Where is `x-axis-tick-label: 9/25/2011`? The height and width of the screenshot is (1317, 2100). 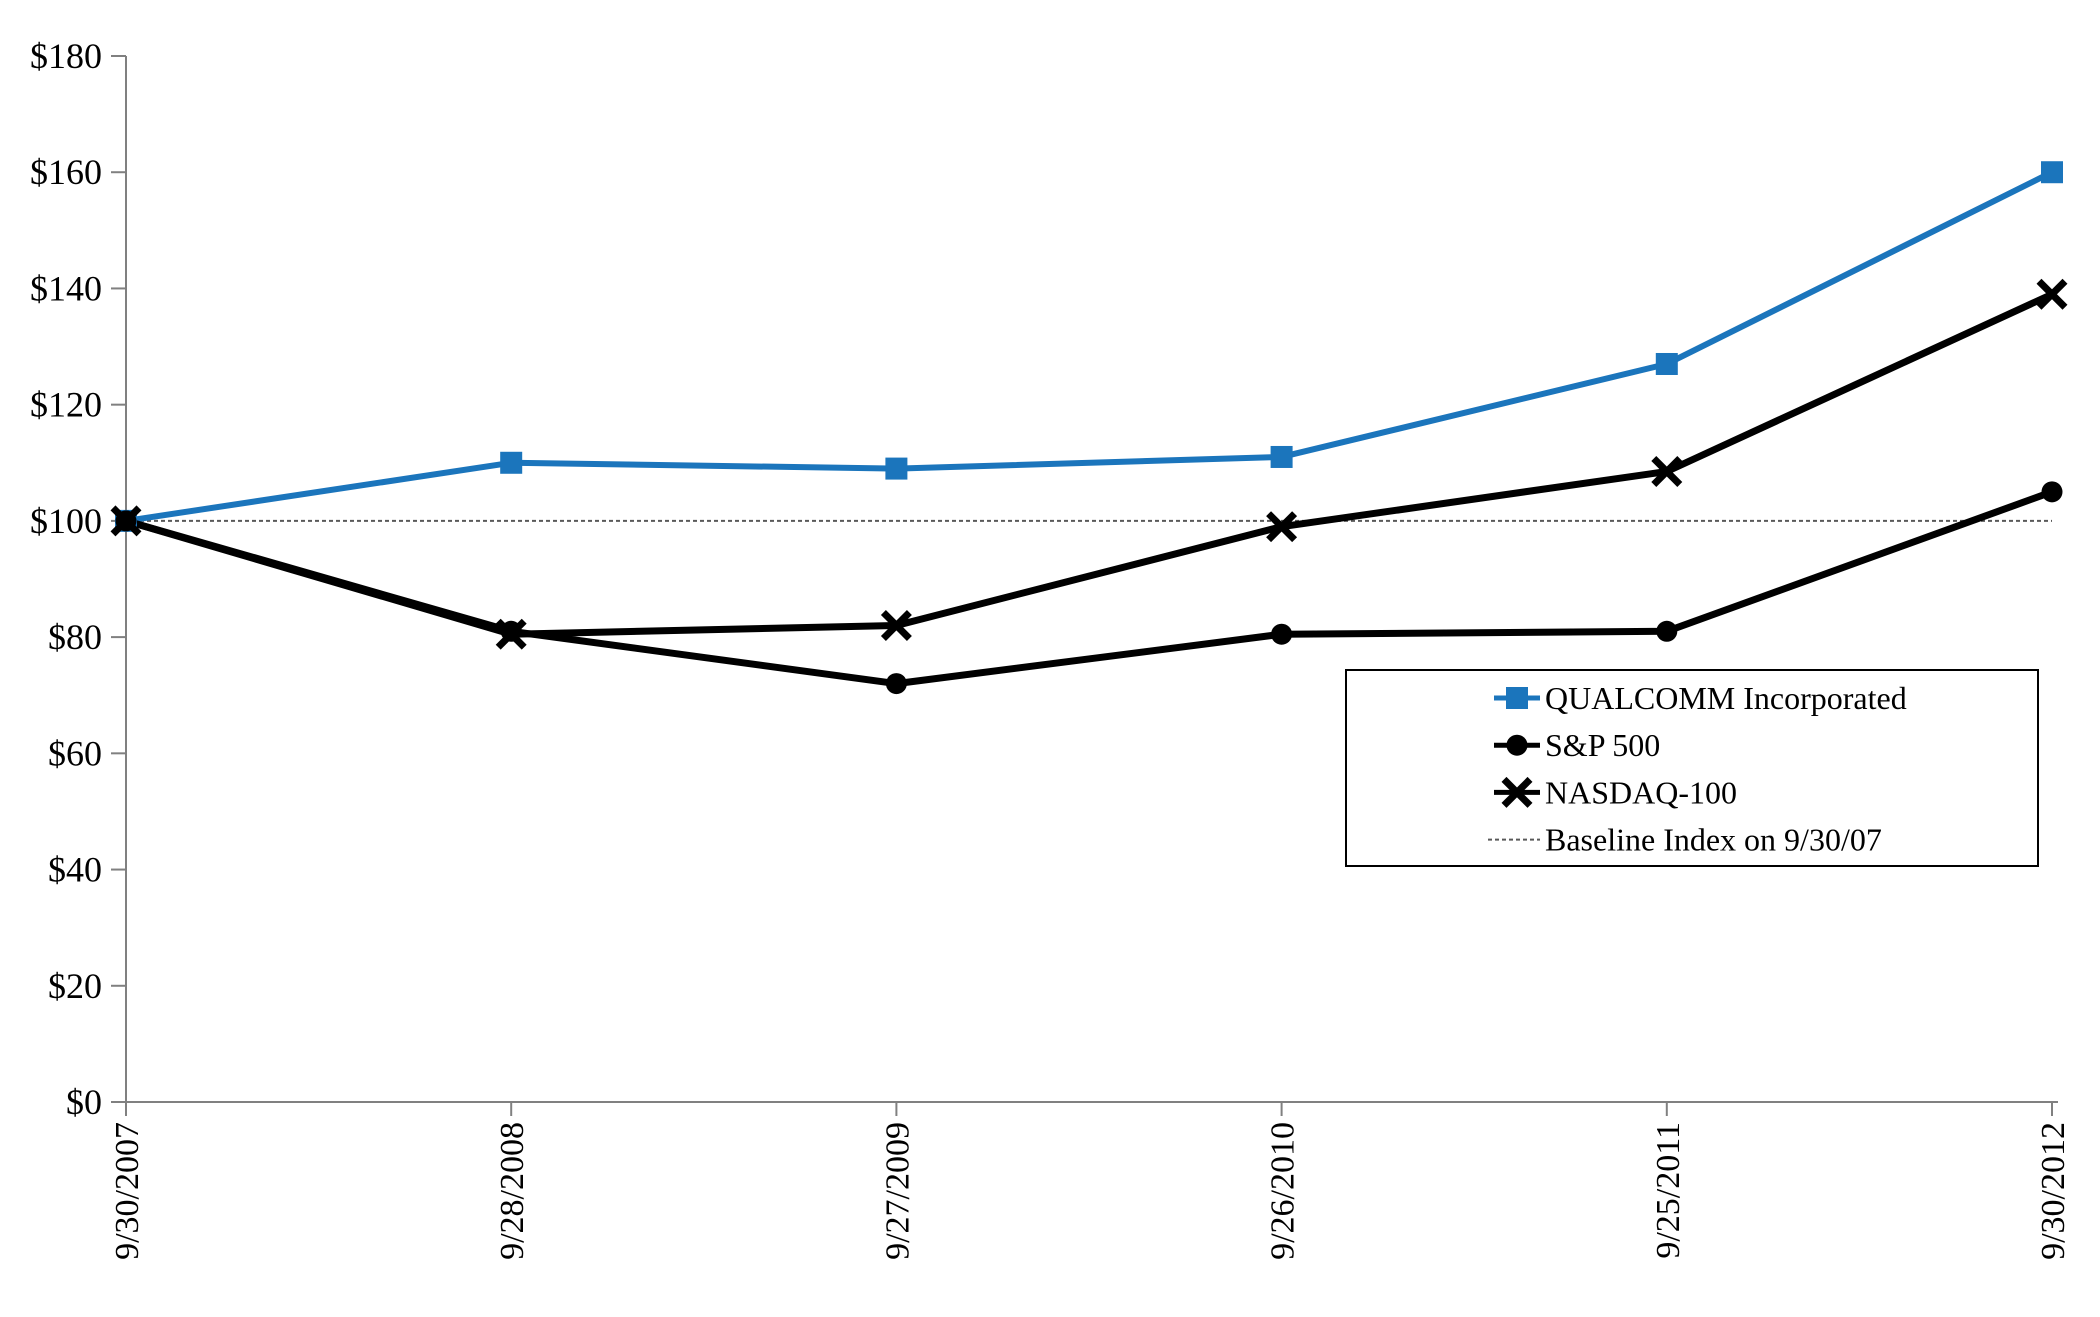
x-axis-tick-label: 9/25/2011 is located at coordinates (1668, 1190).